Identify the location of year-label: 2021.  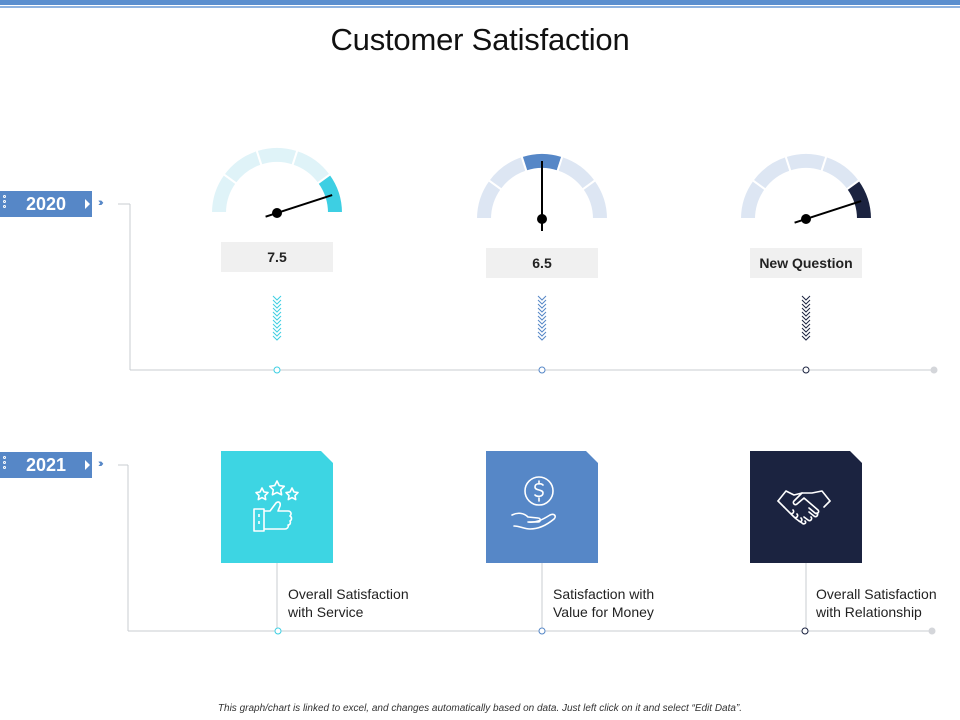
(46, 465).